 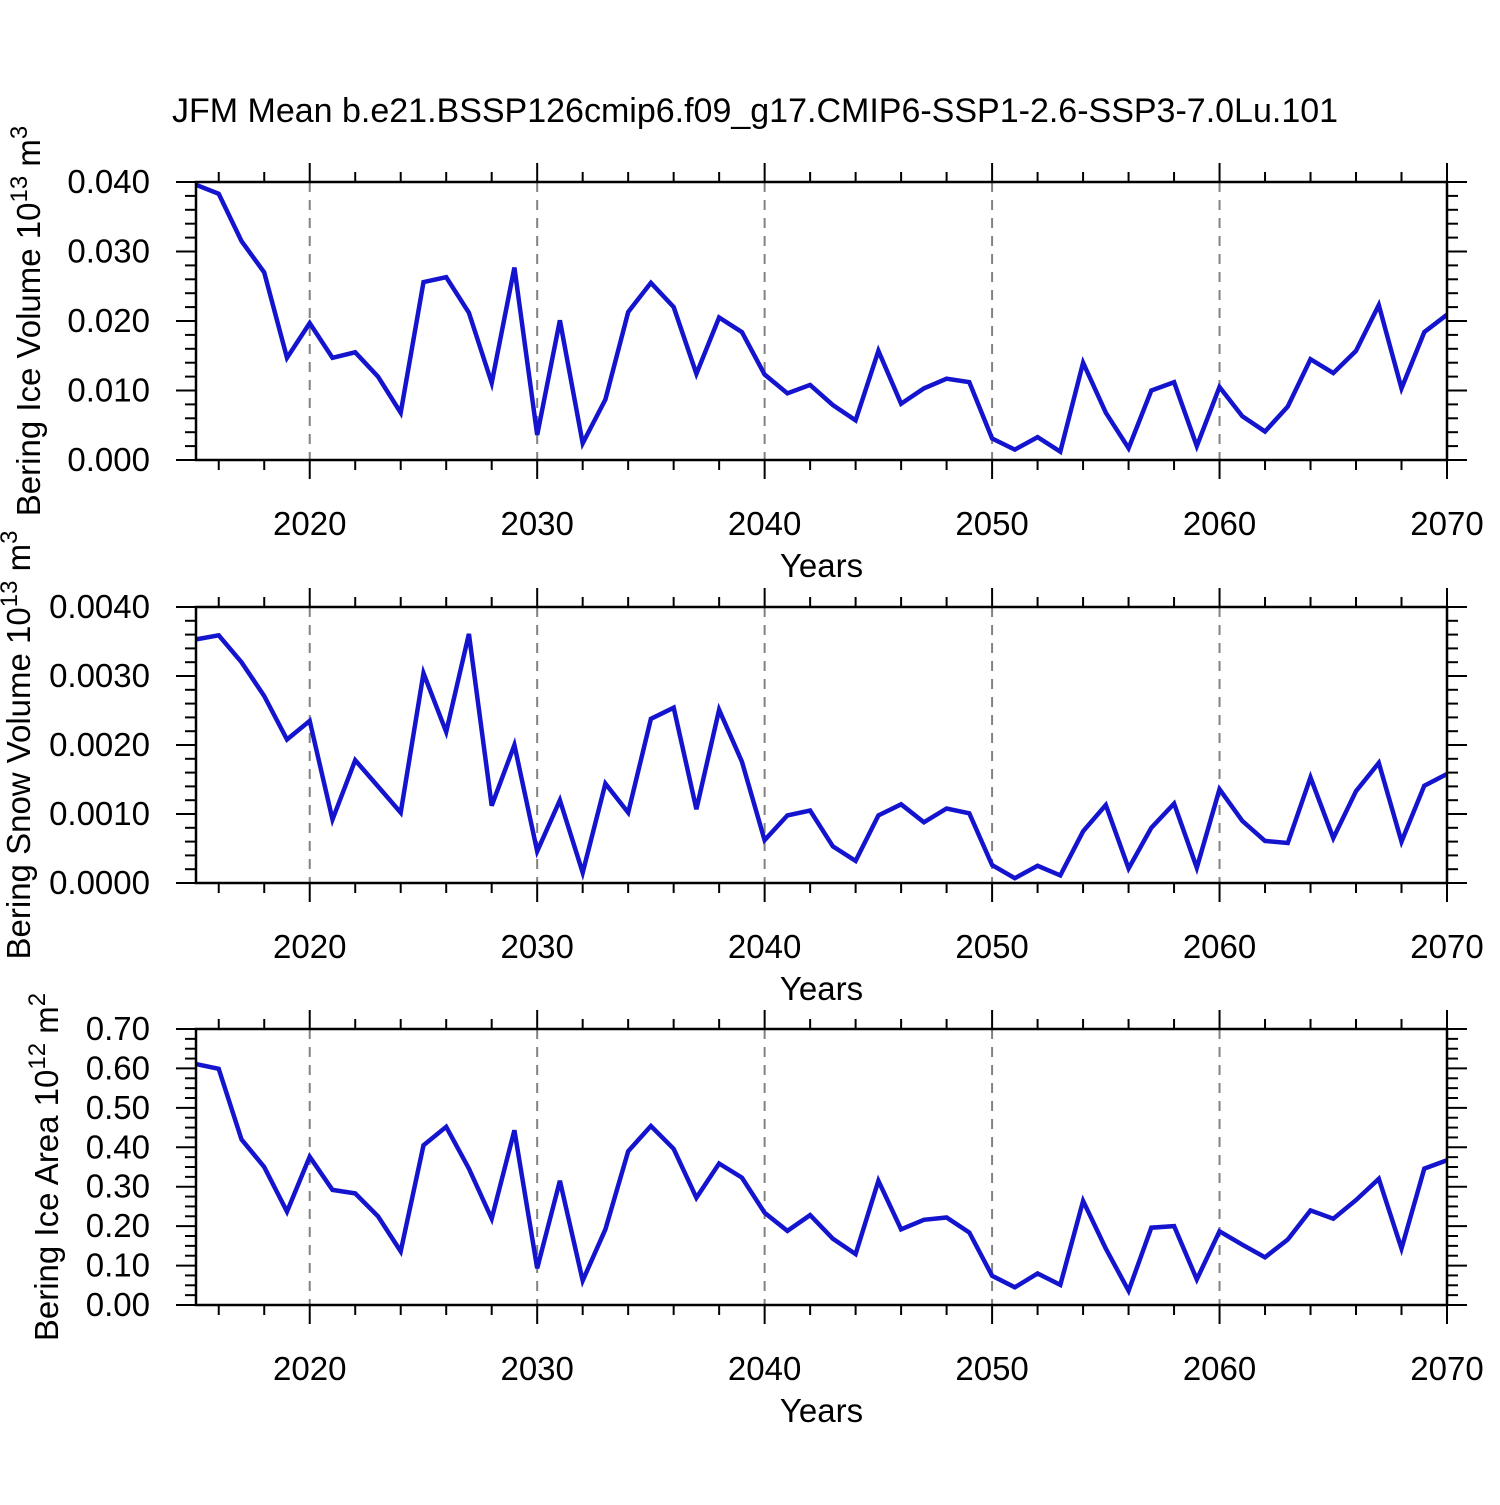 I want to click on y-tick-label: 0.70, so click(x=118, y=1028).